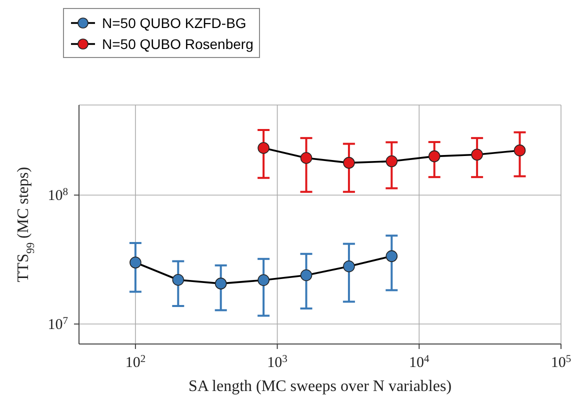 This screenshot has width=581, height=403. What do you see at coordinates (174, 22) in the screenshot?
I see `legend-label: N=50 QUBO KZFD-BG` at bounding box center [174, 22].